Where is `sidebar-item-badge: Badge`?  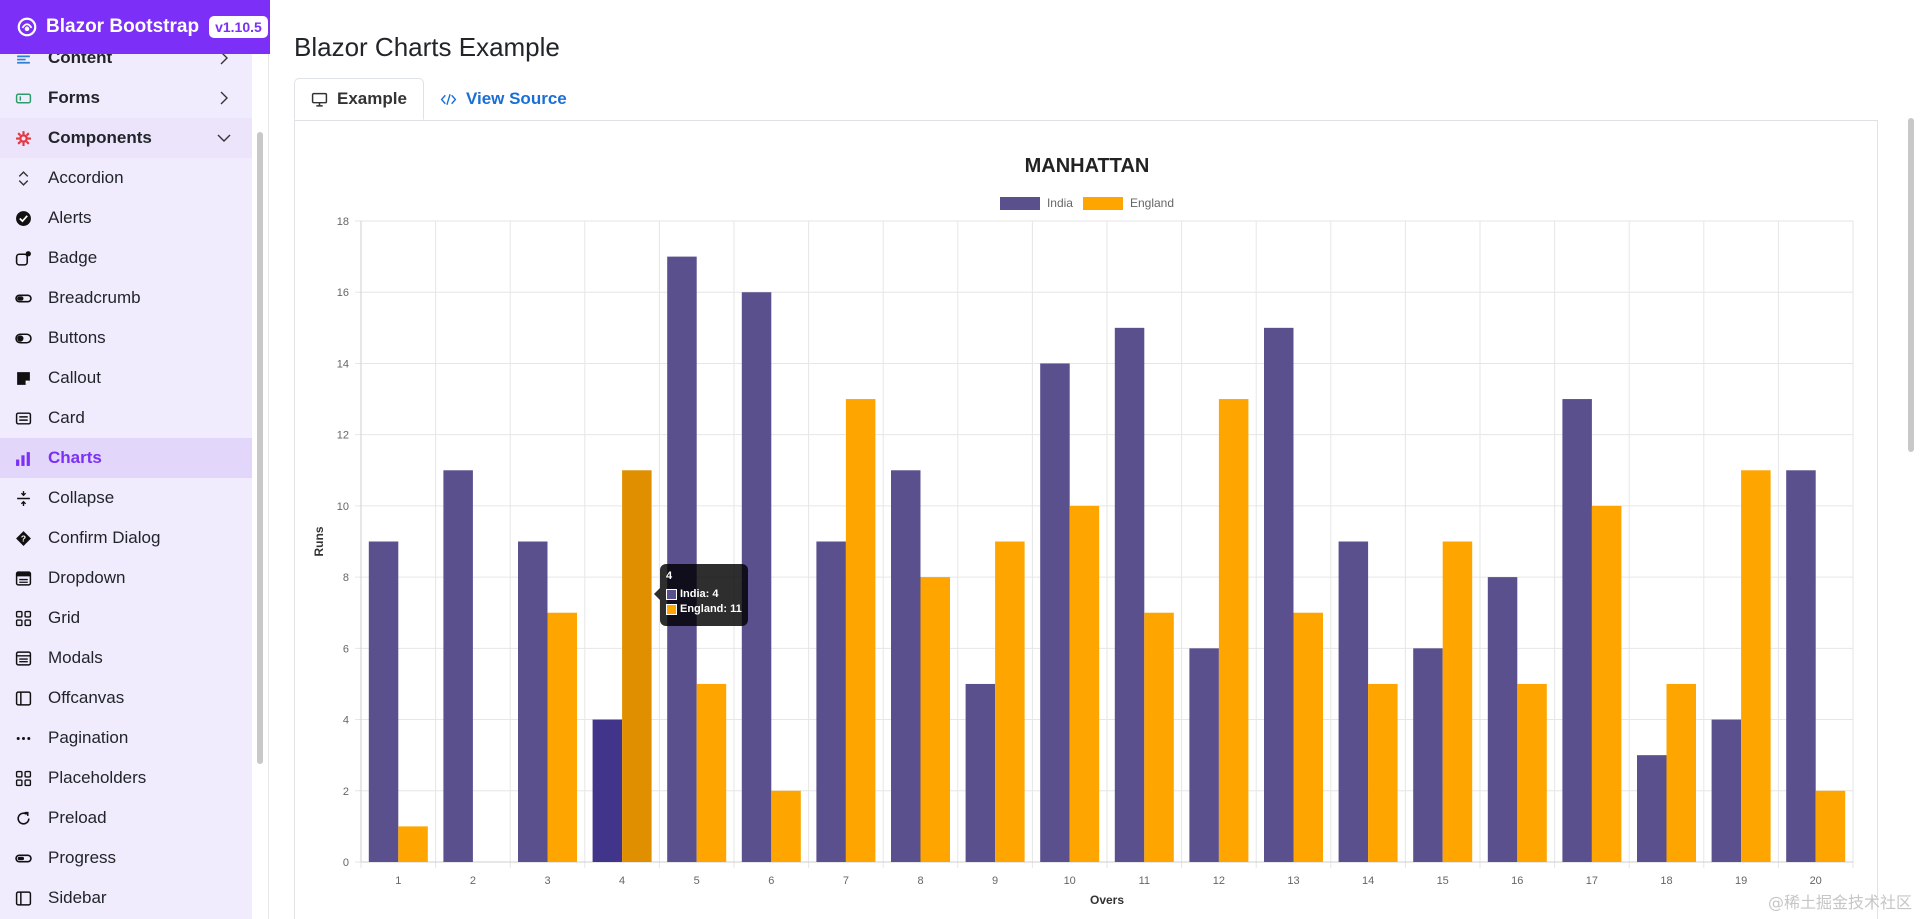
sidebar-item-badge: Badge is located at coordinates (126, 258).